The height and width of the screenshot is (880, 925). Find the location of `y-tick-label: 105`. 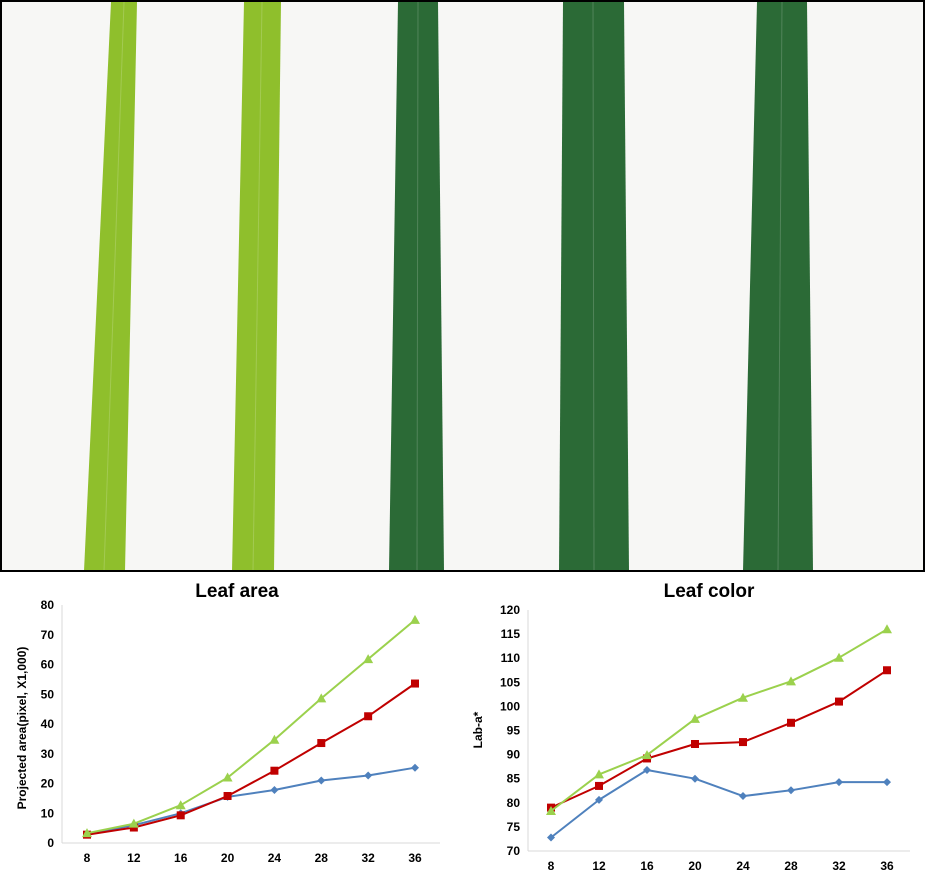

y-tick-label: 105 is located at coordinates (510, 682).